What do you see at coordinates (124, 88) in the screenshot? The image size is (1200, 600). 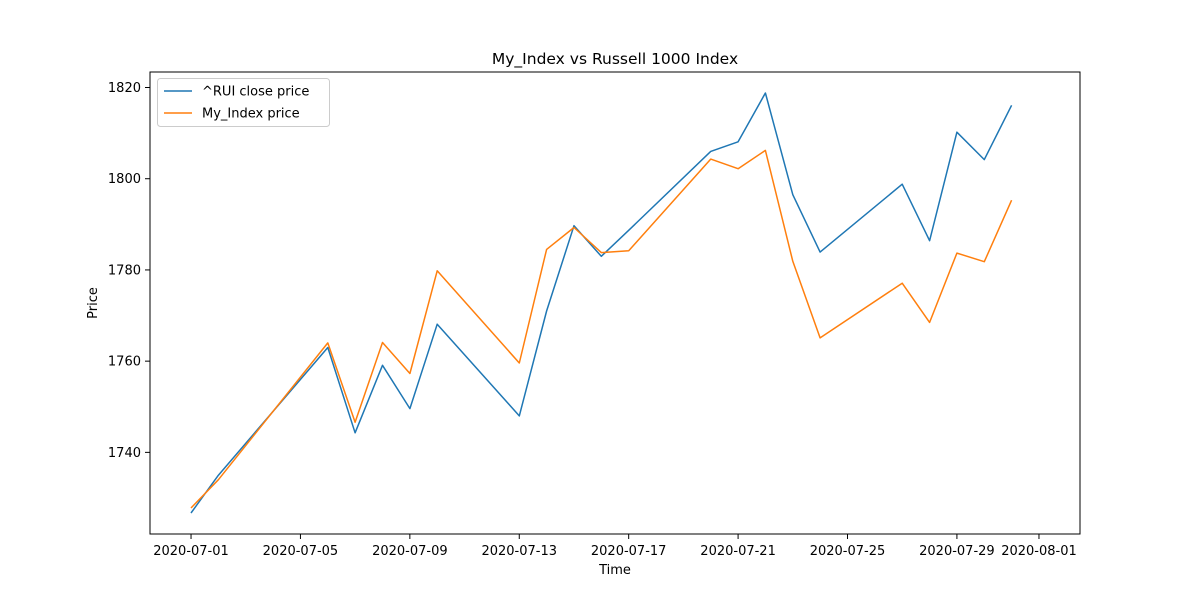 I see `y-tick-label: 1820` at bounding box center [124, 88].